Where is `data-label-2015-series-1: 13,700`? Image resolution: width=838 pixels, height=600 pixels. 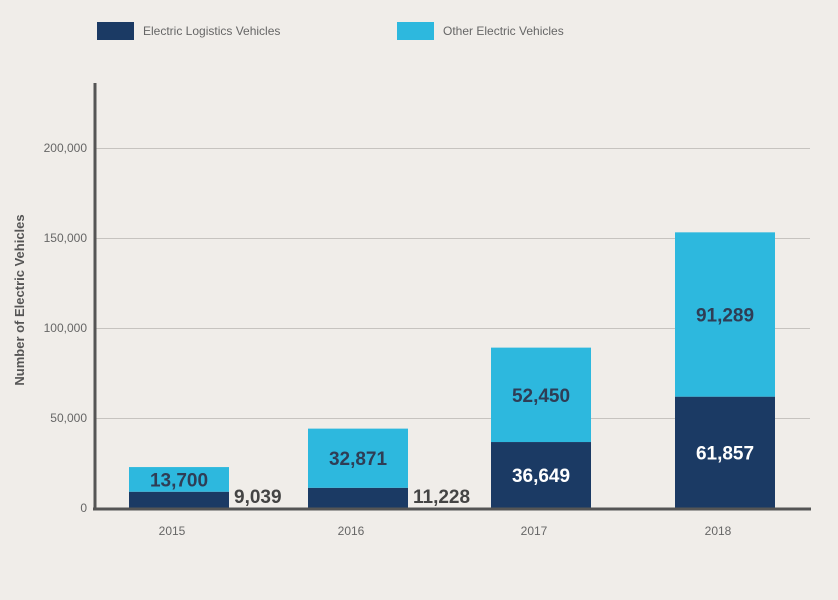 data-label-2015-series-1: 13,700 is located at coordinates (179, 480).